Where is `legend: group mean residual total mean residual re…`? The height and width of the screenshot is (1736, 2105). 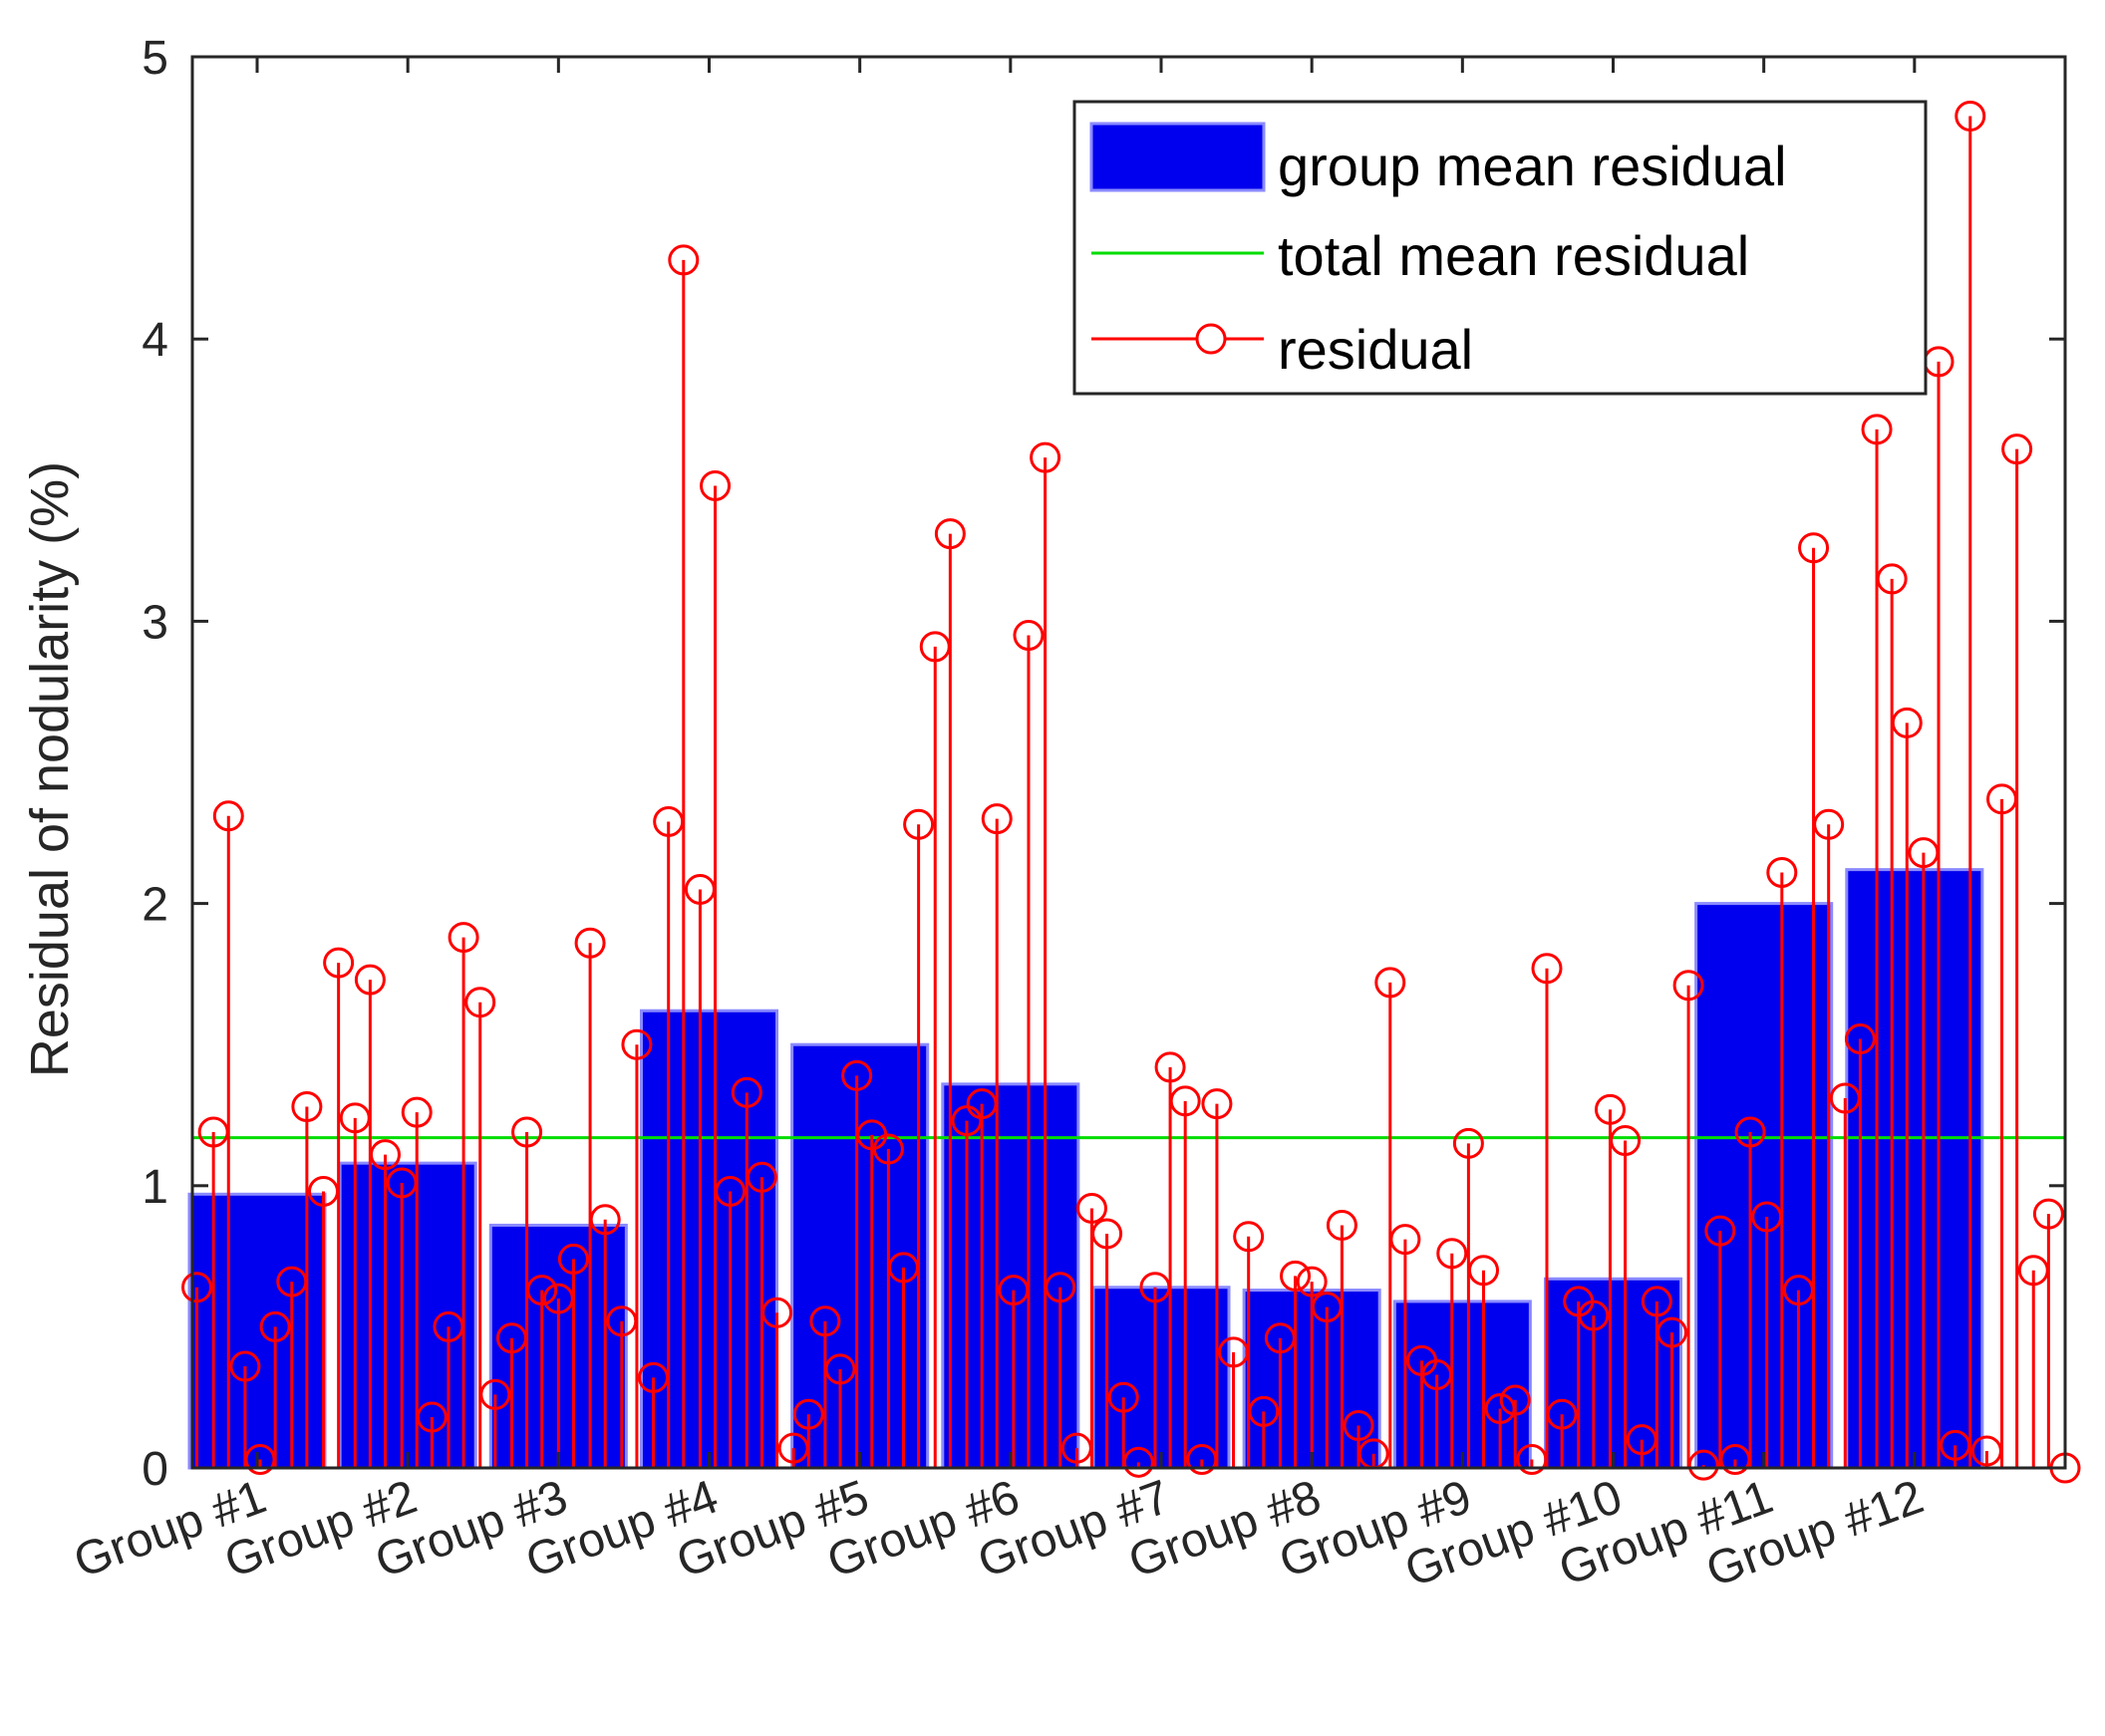 legend: group mean residual total mean residual re… is located at coordinates (1500, 248).